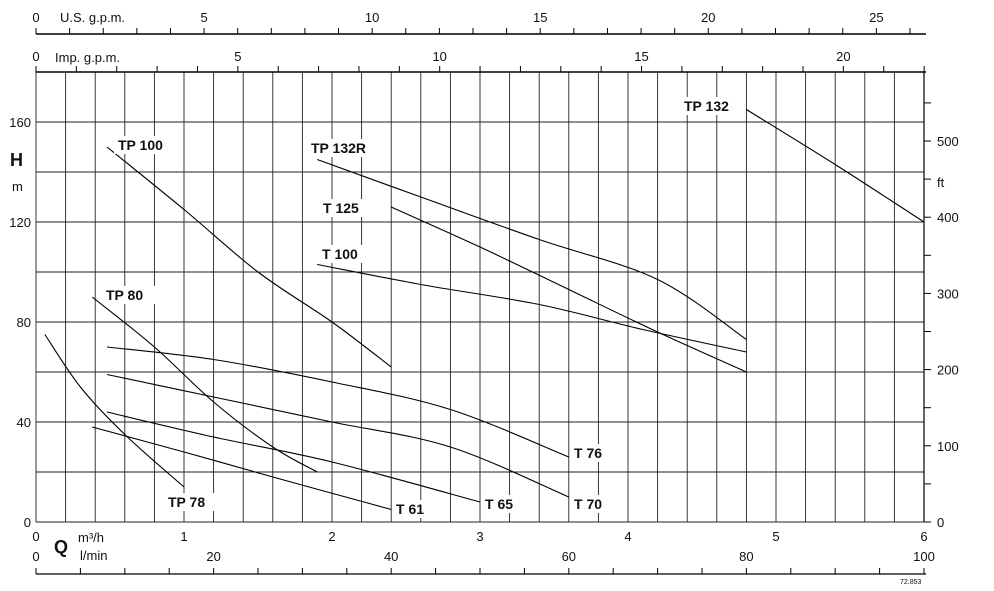  I want to click on imp-gpm-tick-label: 15, so click(641, 56).